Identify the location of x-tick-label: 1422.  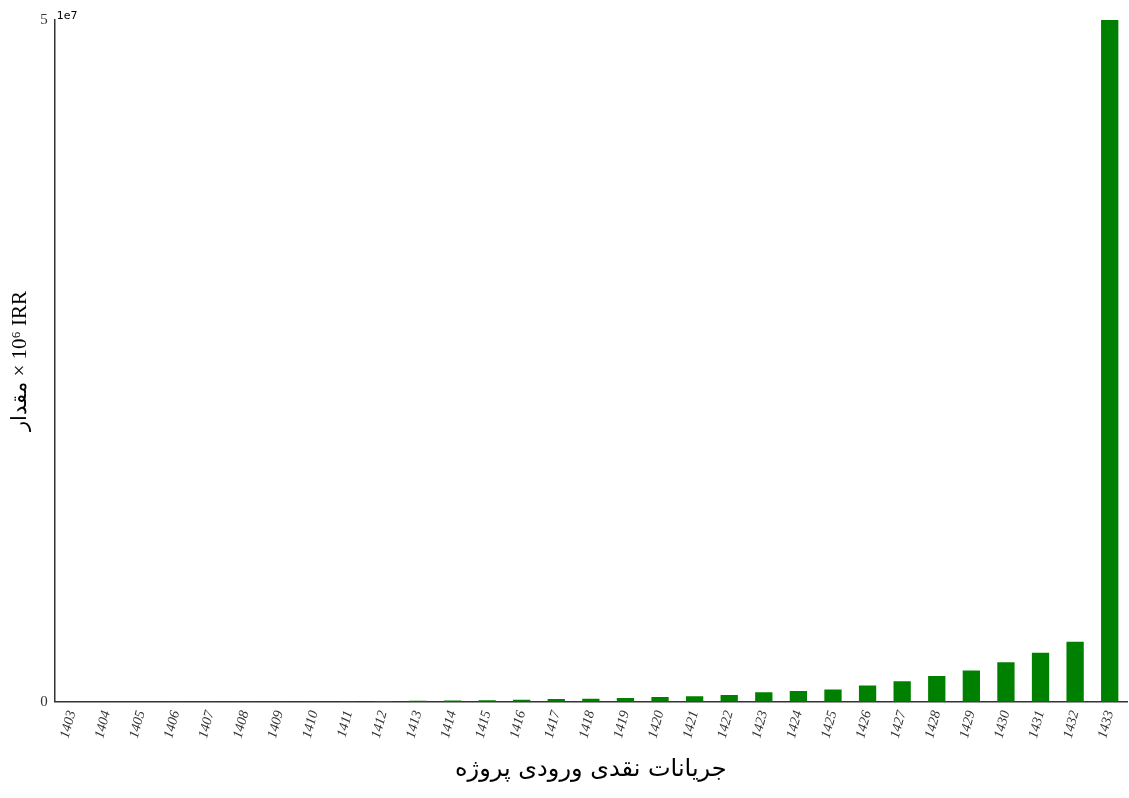
(724, 724).